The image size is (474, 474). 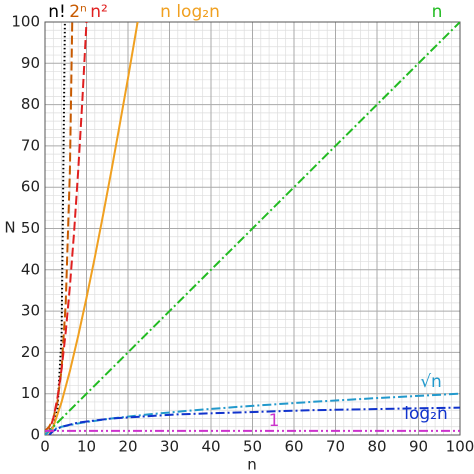 I want to click on series-label: 2ⁿ, so click(x=78, y=12).